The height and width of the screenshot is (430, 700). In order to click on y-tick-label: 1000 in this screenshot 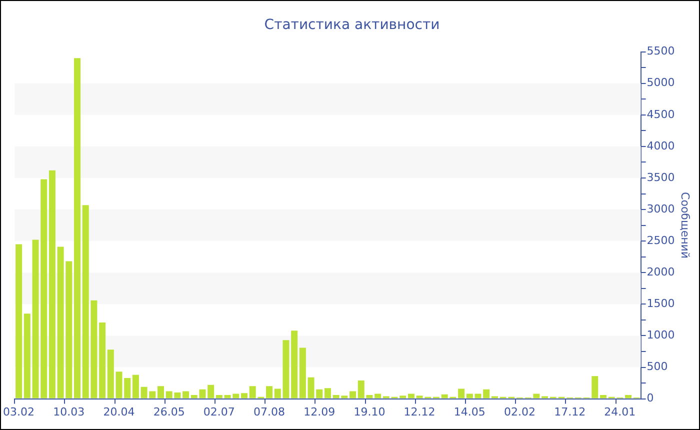, I will do `click(660, 335)`.